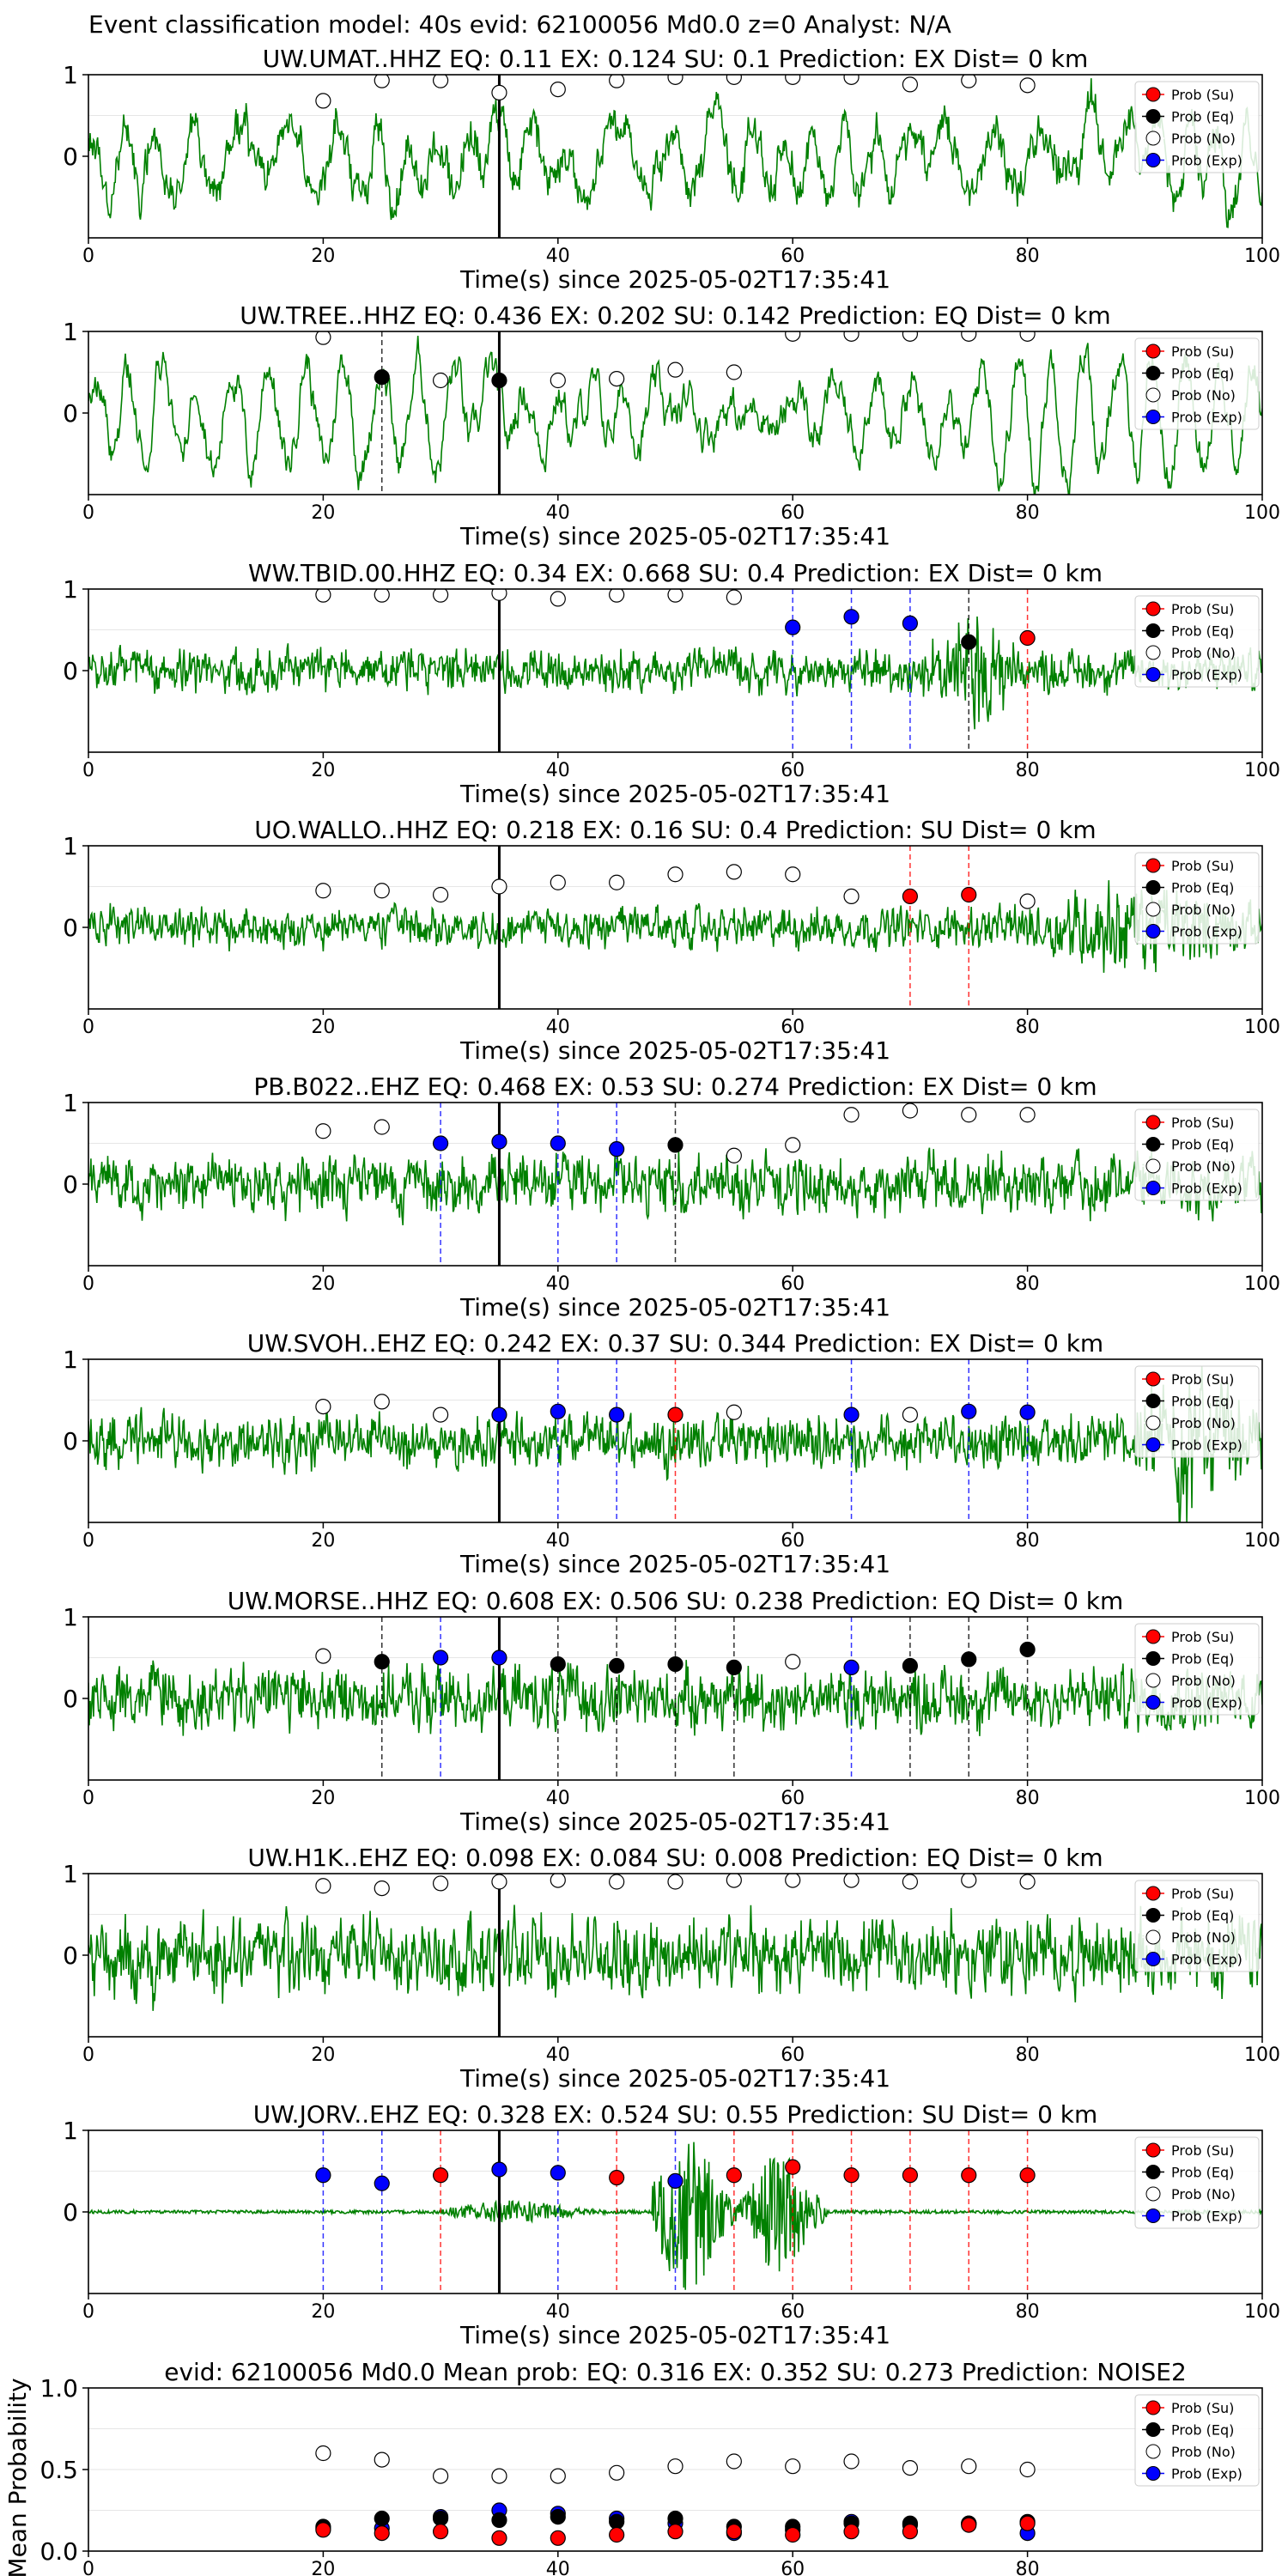 This screenshot has height=2576, width=1288. I want to click on y-tick-label: 1.0, so click(59, 2389).